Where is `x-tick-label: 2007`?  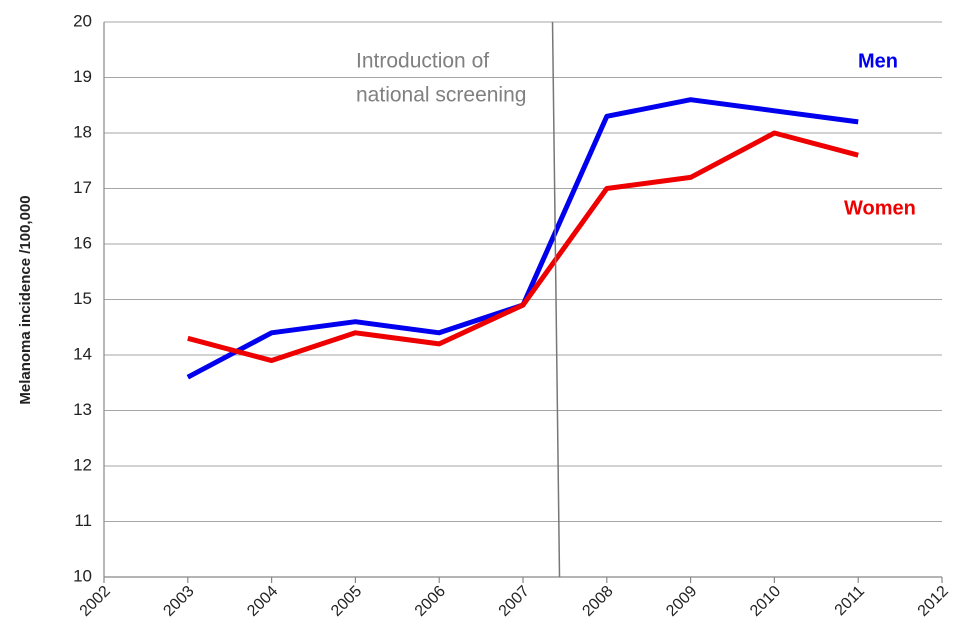 x-tick-label: 2007 is located at coordinates (514, 601).